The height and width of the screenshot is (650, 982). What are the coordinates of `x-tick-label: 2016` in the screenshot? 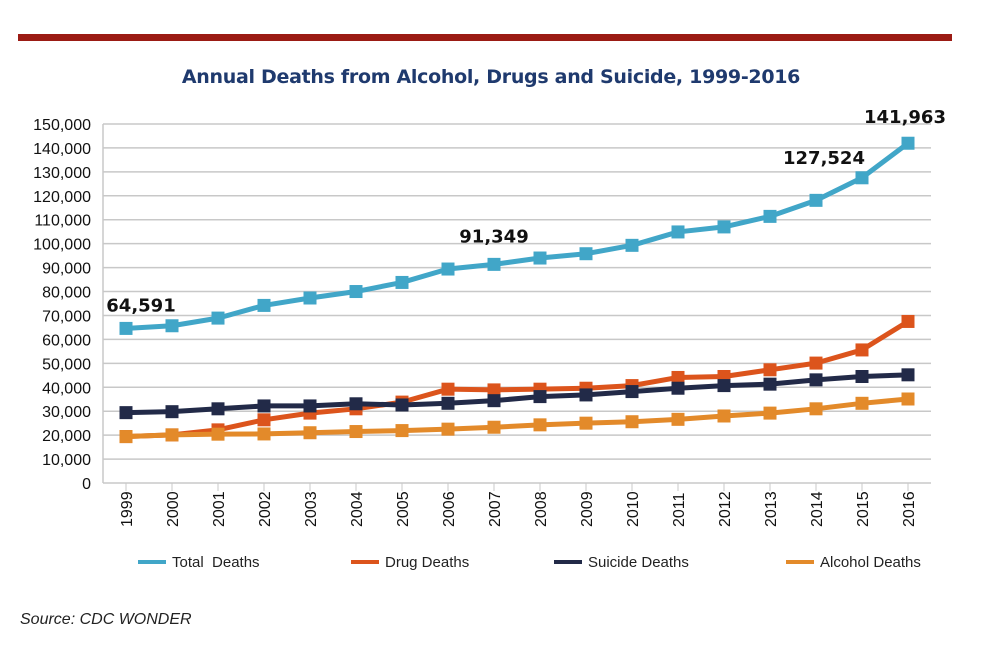 It's located at (909, 509).